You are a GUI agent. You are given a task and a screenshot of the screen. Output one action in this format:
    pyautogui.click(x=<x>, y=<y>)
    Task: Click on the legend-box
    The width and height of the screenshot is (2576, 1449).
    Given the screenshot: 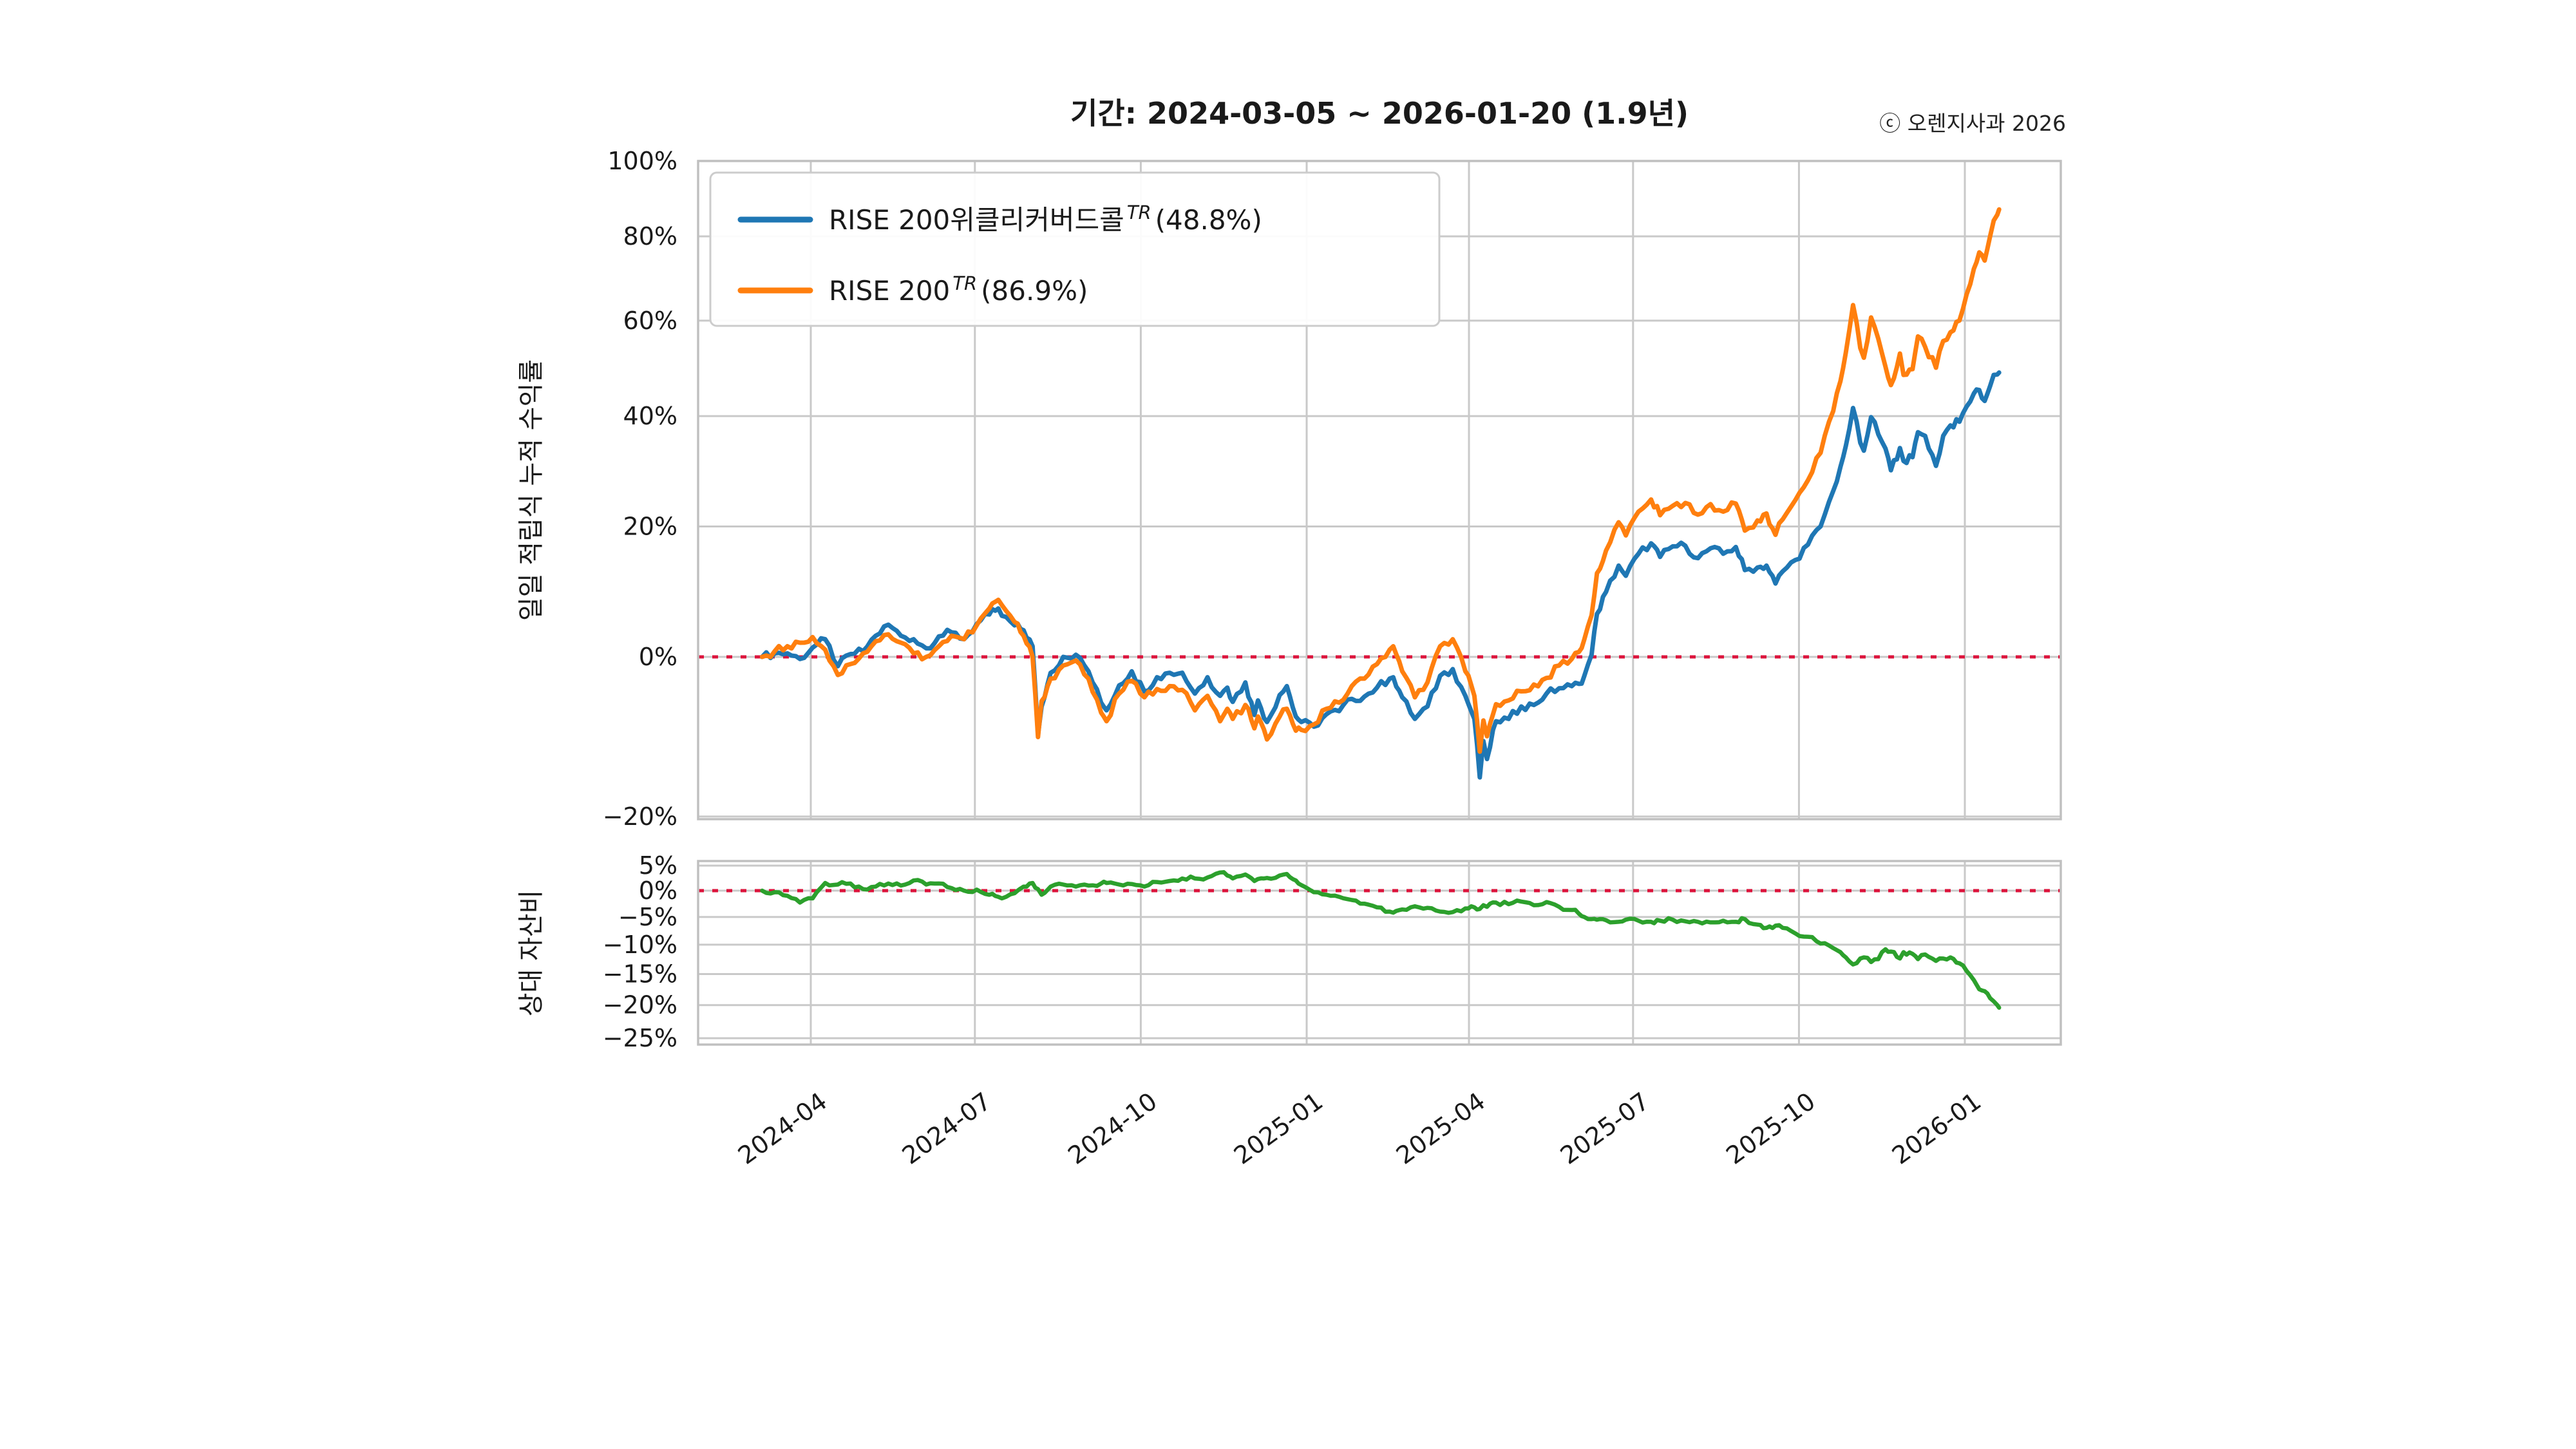 What is the action you would take?
    pyautogui.click(x=1075, y=249)
    